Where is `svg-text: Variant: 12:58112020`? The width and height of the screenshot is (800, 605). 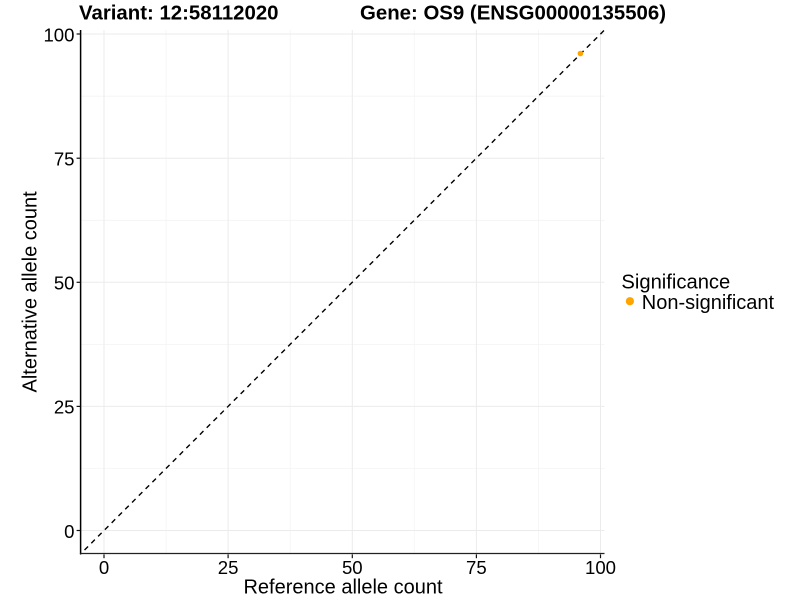 svg-text: Variant: 12:58112020 is located at coordinates (179, 14).